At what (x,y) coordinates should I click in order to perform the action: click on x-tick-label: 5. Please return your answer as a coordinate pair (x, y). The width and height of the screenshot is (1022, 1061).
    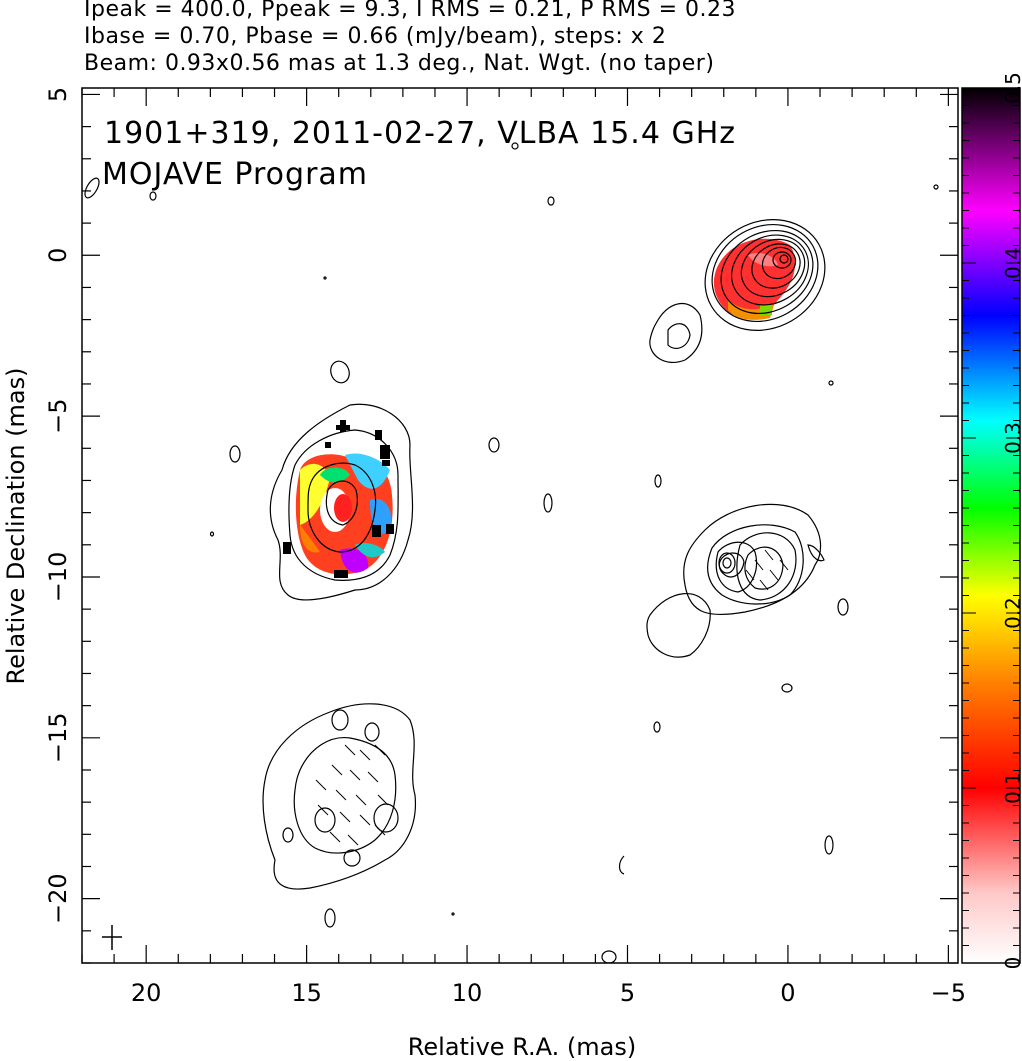
    Looking at the image, I should click on (627, 993).